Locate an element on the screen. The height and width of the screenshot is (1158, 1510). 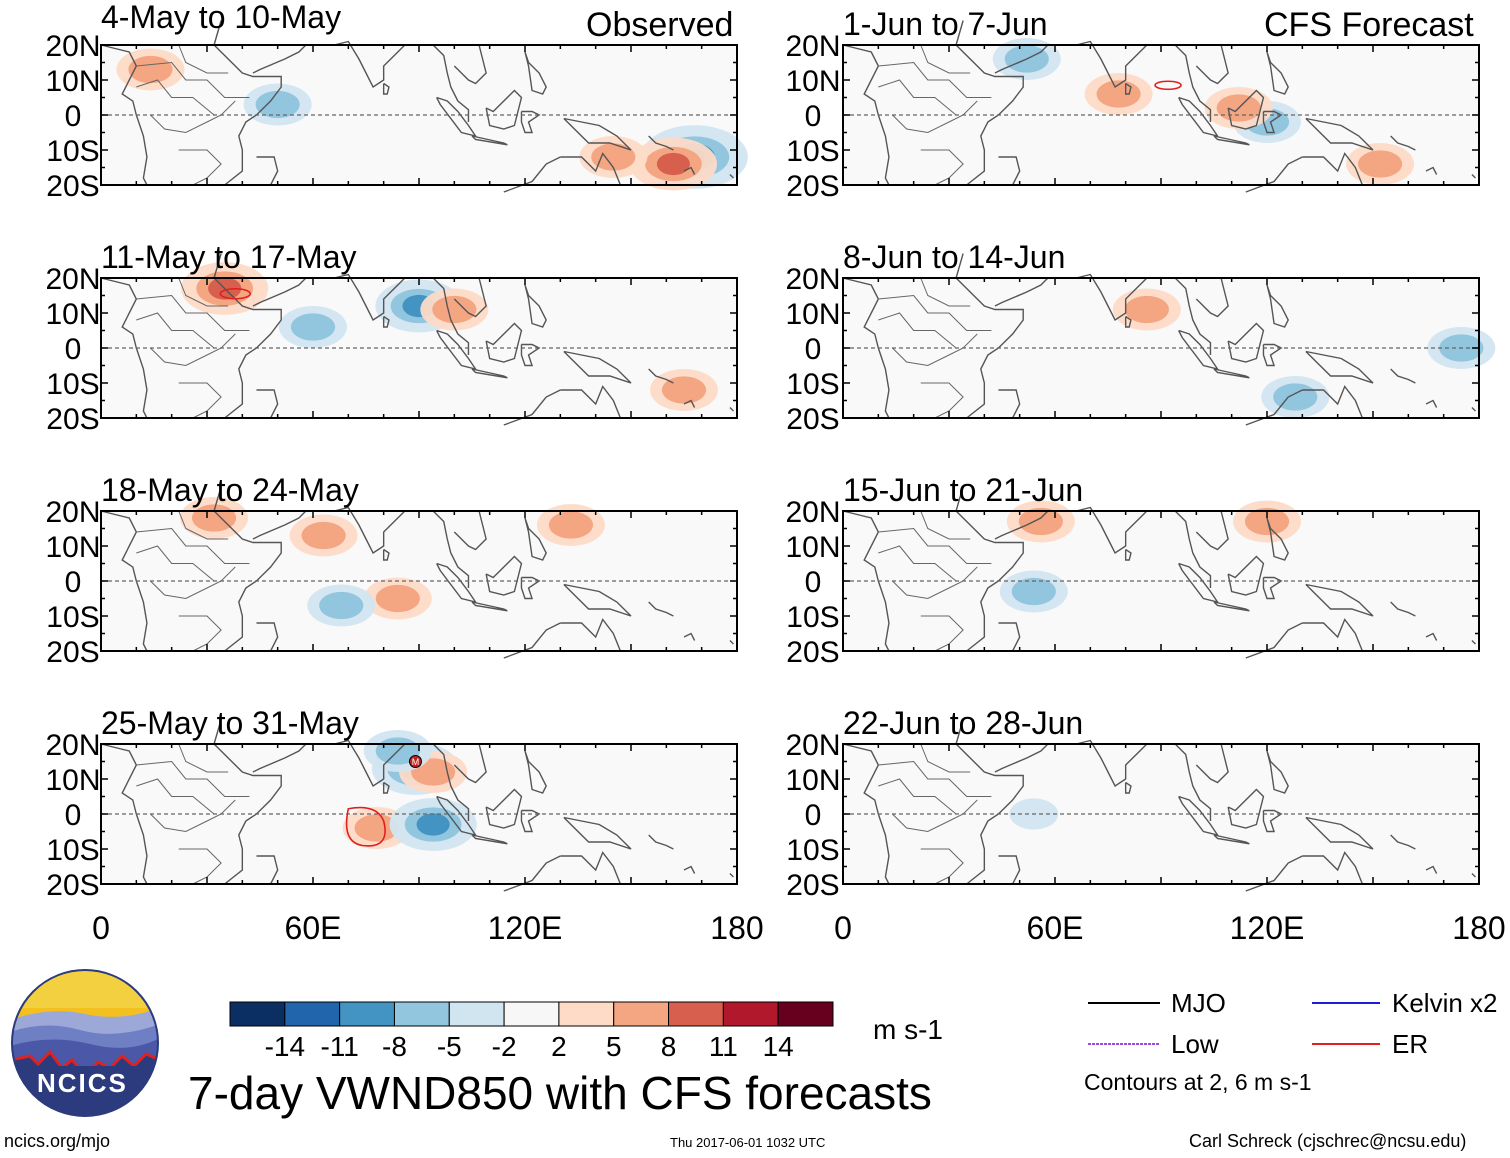
panel-period-title: 4-May to 10-May is located at coordinates (221, 17).